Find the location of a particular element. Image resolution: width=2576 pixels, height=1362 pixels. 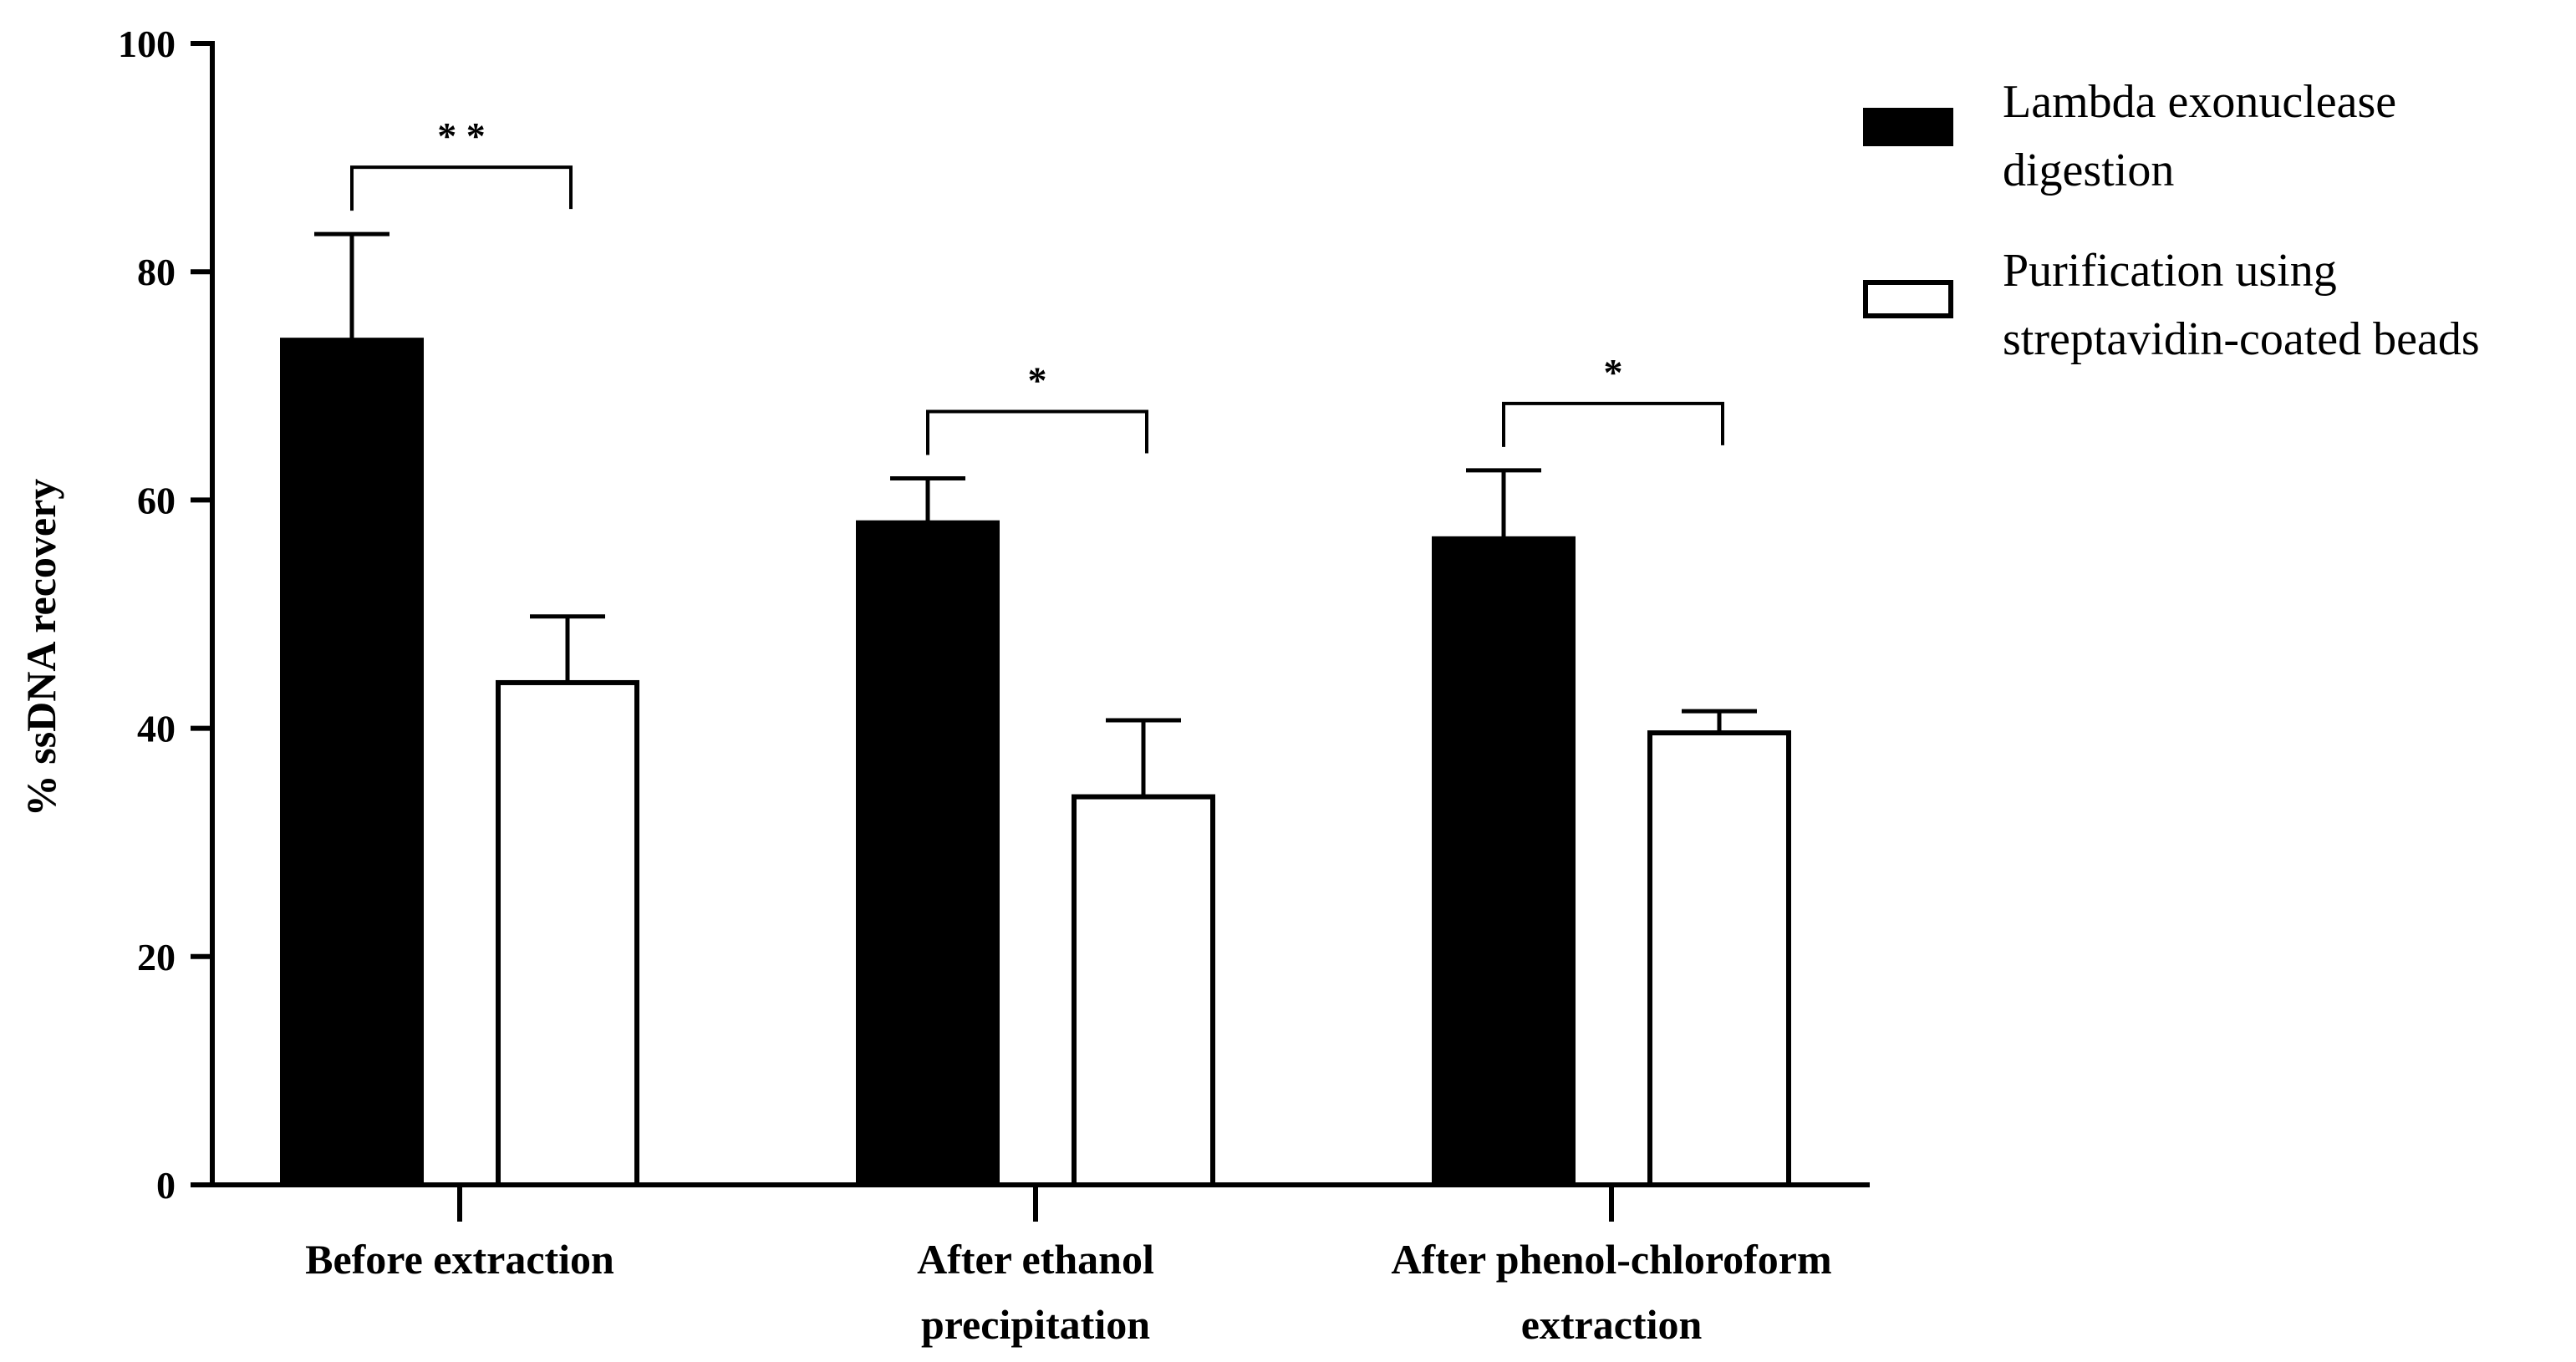

x-tick-label: Before extraction is located at coordinates (459, 1259).